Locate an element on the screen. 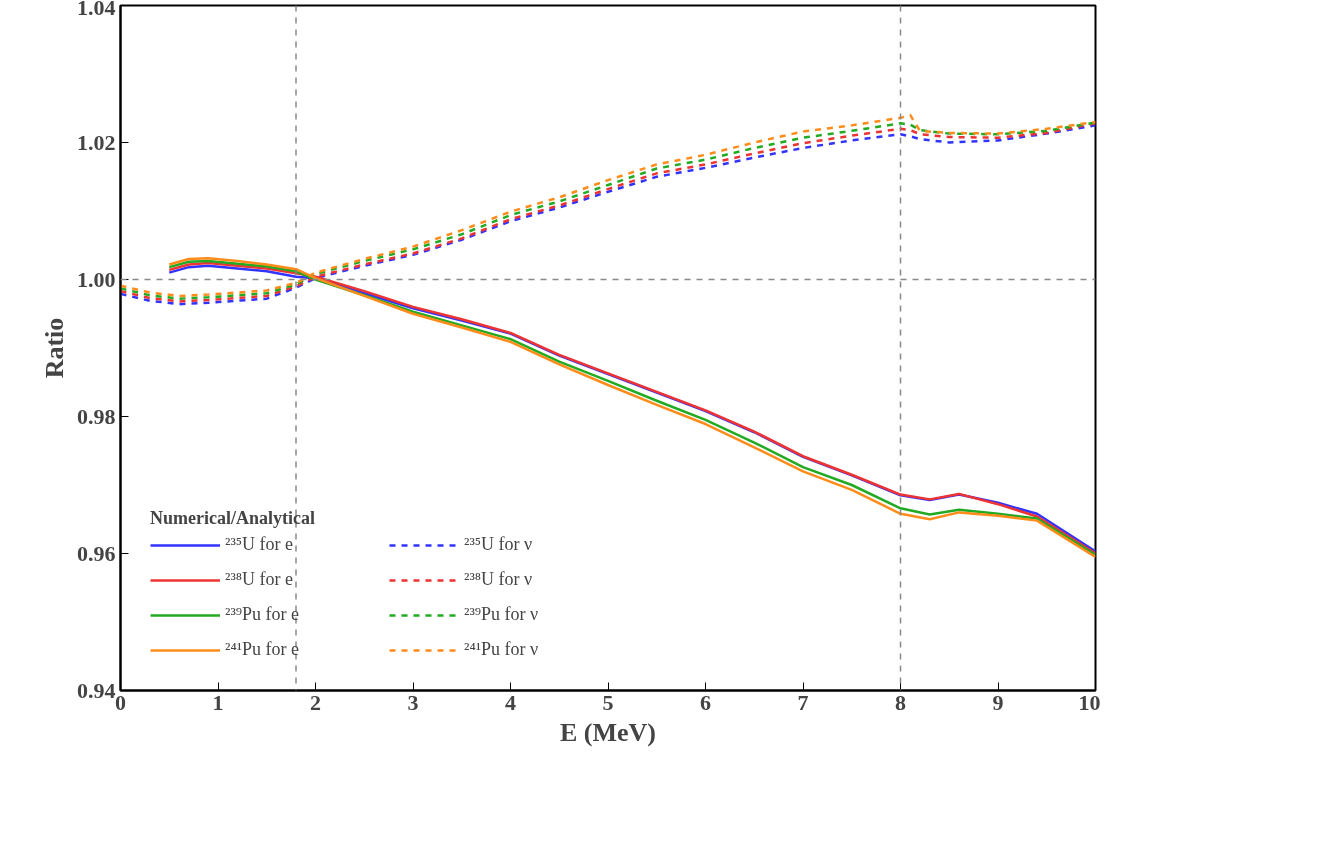  legend-label: ²³⁹Pu for e is located at coordinates (263, 614).